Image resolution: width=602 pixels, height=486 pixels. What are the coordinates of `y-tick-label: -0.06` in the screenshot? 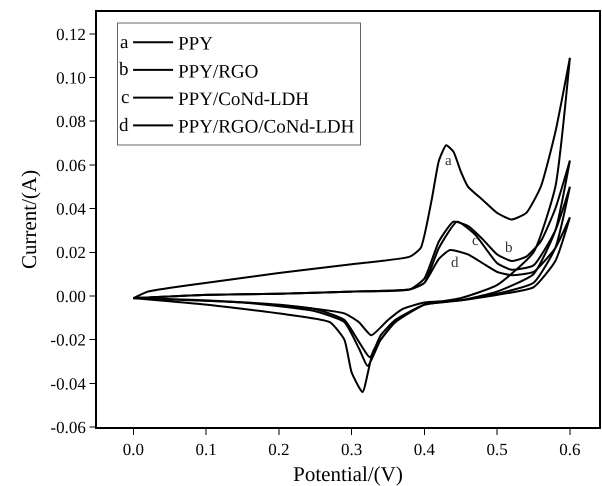 It's located at (68, 427).